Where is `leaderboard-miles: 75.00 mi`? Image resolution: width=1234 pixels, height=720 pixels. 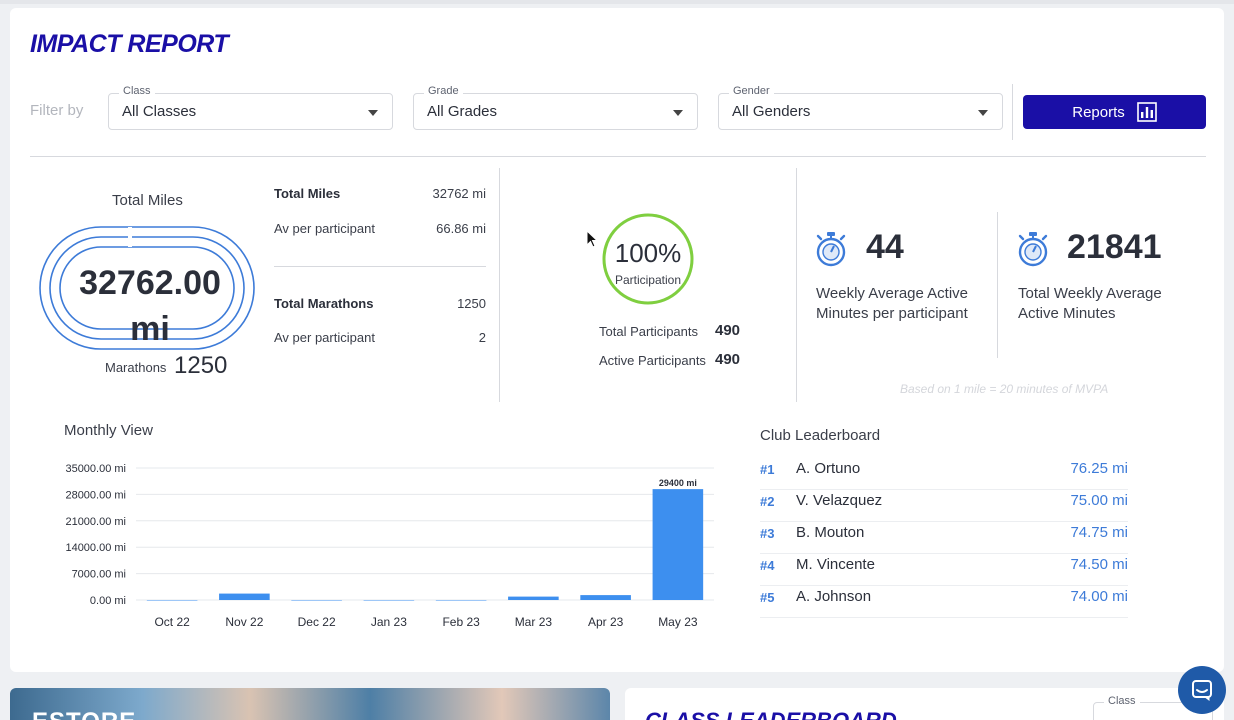
leaderboard-miles: 75.00 mi is located at coordinates (1099, 500).